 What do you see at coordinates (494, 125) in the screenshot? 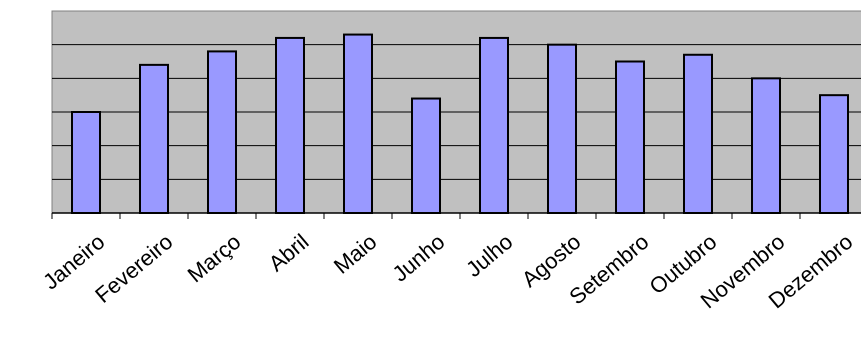
I see `bar-julho` at bounding box center [494, 125].